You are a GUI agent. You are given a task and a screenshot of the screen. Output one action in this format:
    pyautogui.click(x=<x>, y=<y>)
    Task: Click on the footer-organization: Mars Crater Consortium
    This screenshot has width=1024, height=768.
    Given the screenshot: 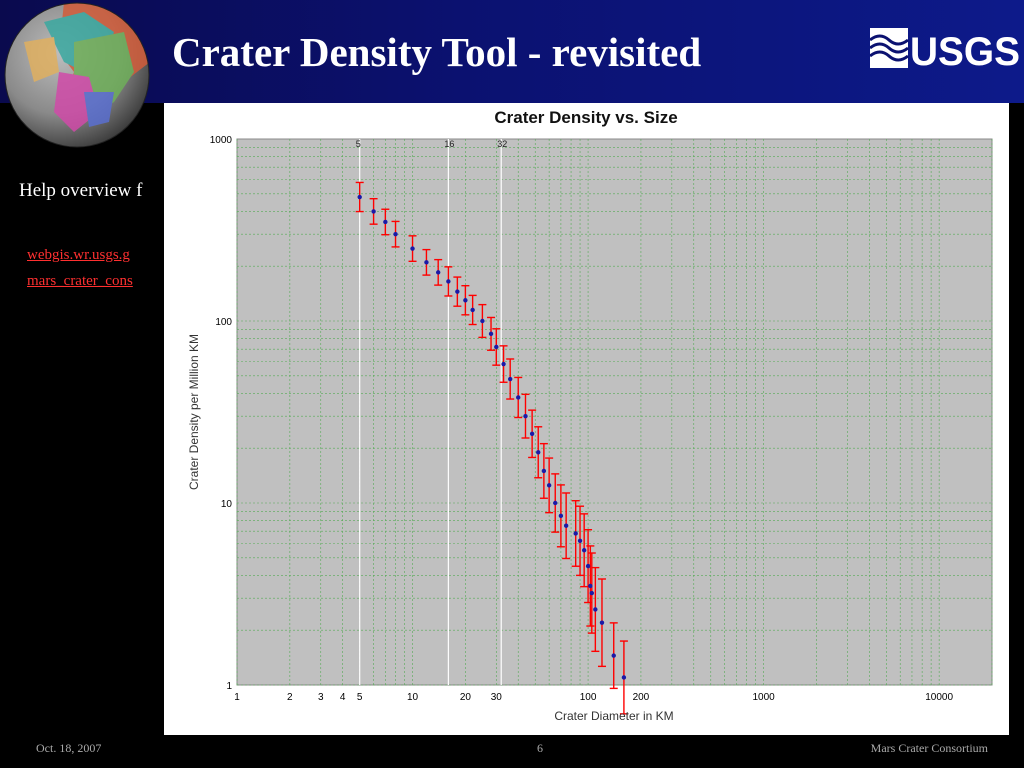 What is the action you would take?
    pyautogui.click(x=929, y=748)
    